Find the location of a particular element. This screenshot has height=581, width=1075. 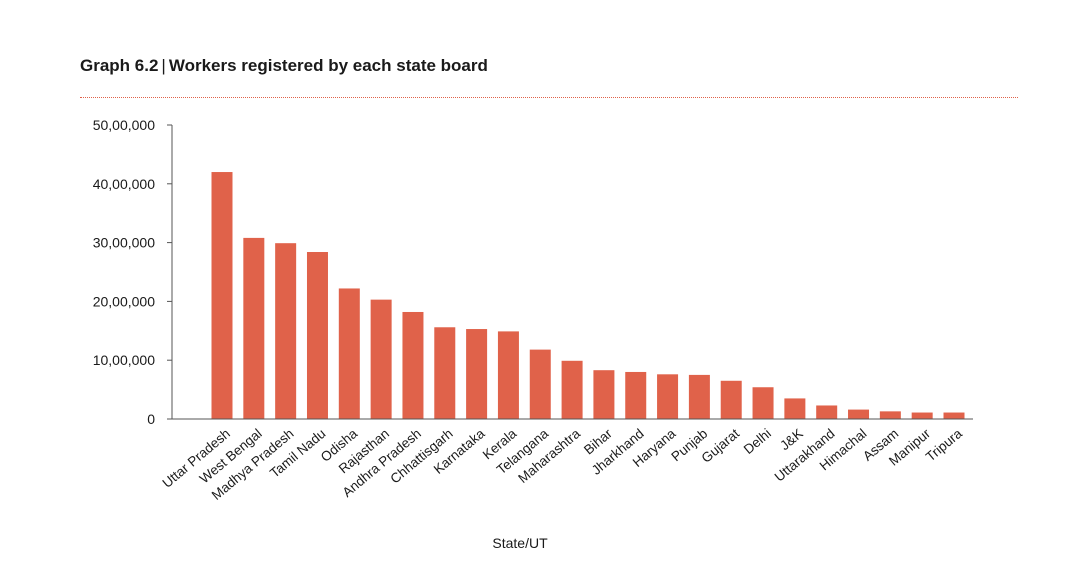

x-tick-label: Tripura is located at coordinates (944, 444).